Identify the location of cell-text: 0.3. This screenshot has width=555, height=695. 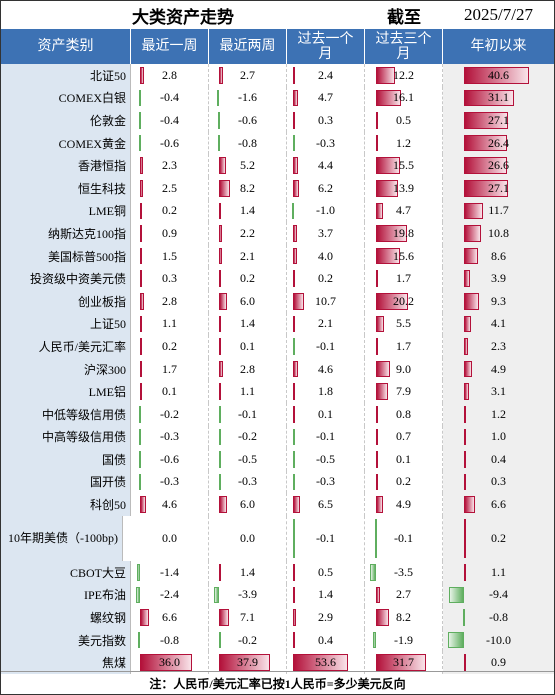
(498, 481).